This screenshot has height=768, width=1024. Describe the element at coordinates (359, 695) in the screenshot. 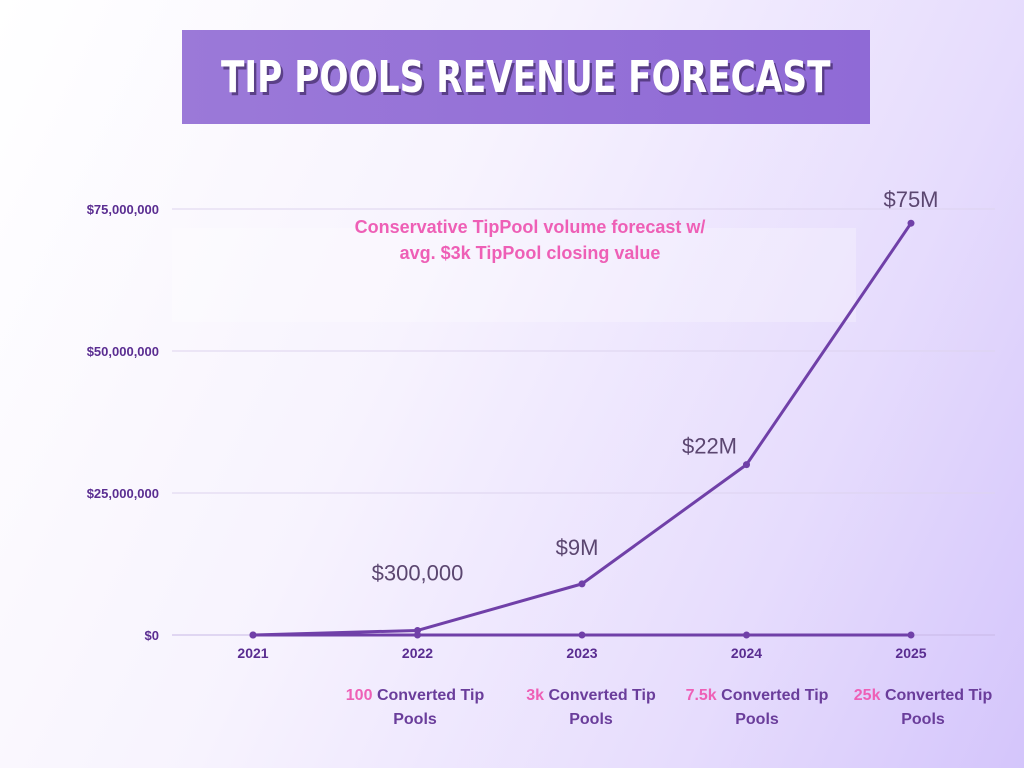

I see `note-count: 100` at that location.